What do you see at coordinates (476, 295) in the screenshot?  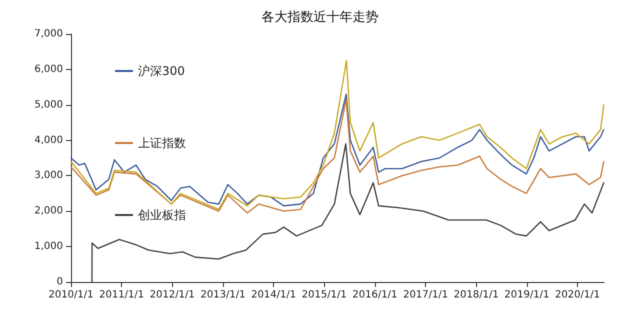 I see `x-tick-label: 2018/1/1` at bounding box center [476, 295].